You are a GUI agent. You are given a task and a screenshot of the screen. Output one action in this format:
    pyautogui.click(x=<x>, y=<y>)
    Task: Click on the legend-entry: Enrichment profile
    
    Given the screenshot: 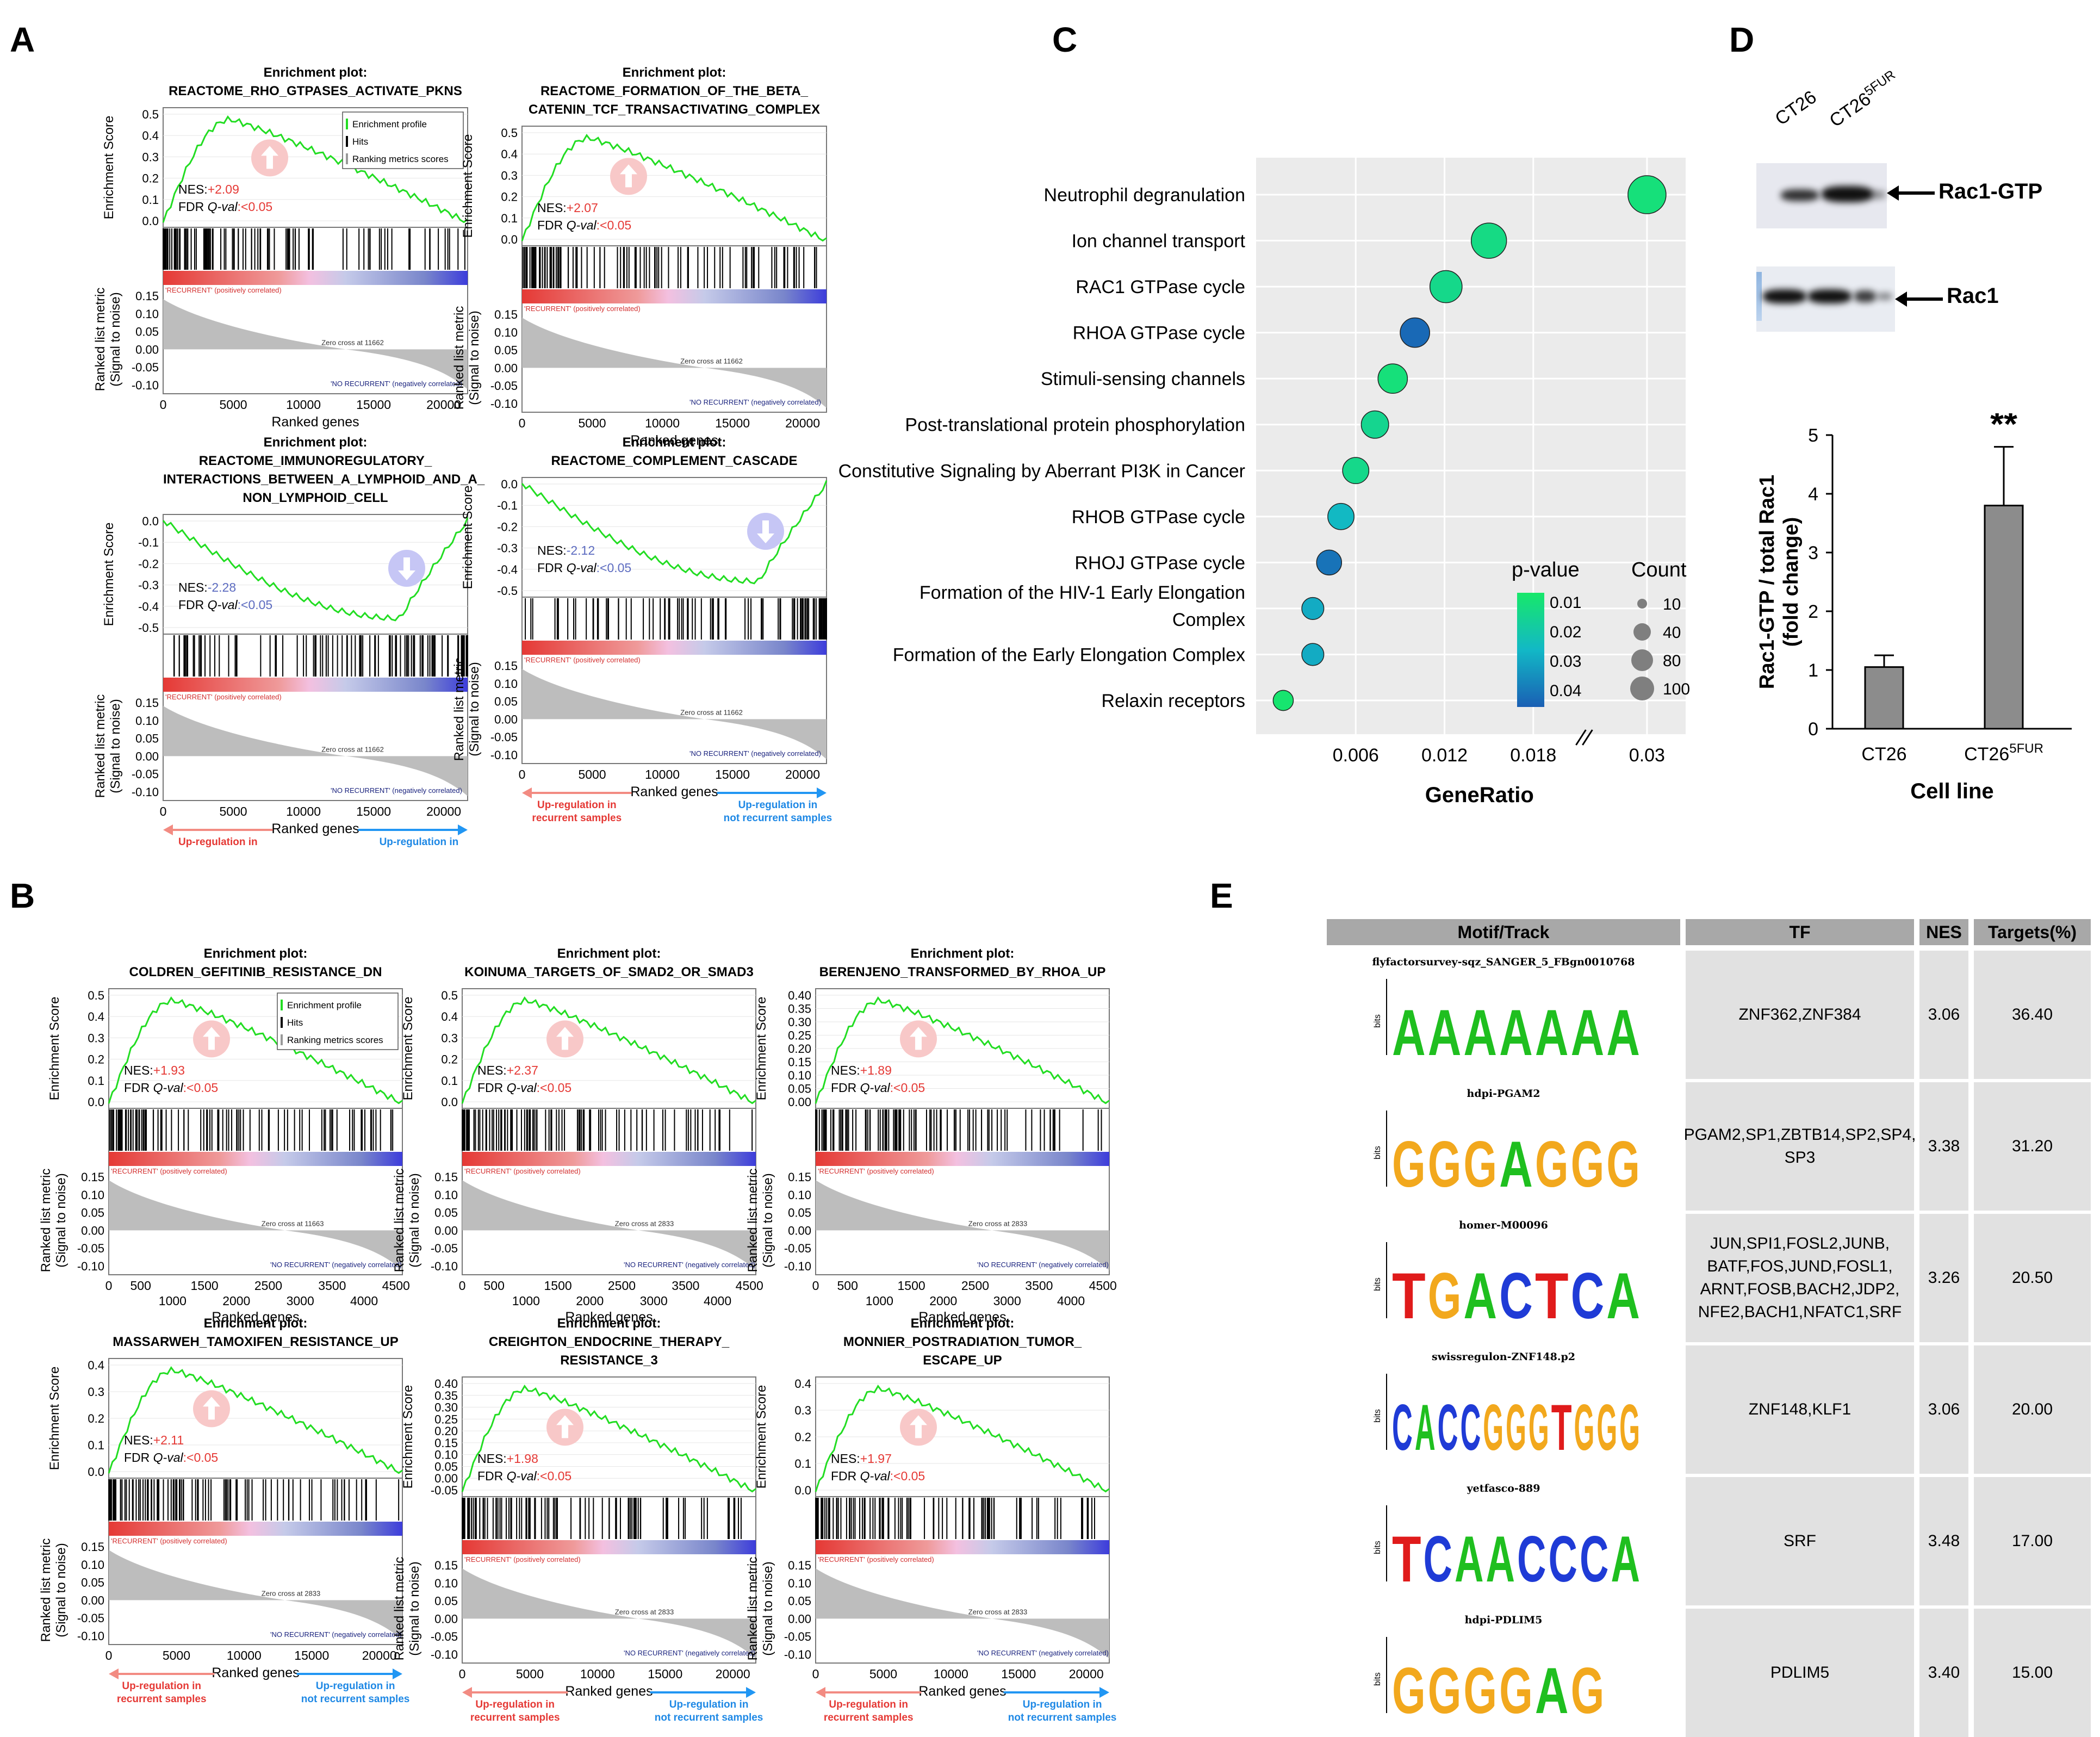 What is the action you would take?
    pyautogui.click(x=325, y=1005)
    